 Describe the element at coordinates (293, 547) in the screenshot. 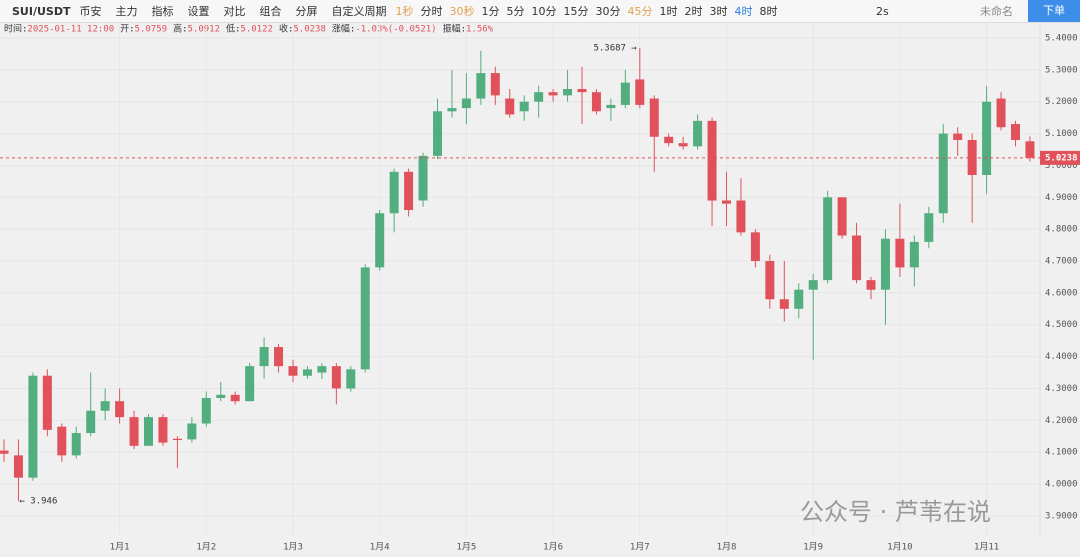

I see `x-tick-label: 1月3` at that location.